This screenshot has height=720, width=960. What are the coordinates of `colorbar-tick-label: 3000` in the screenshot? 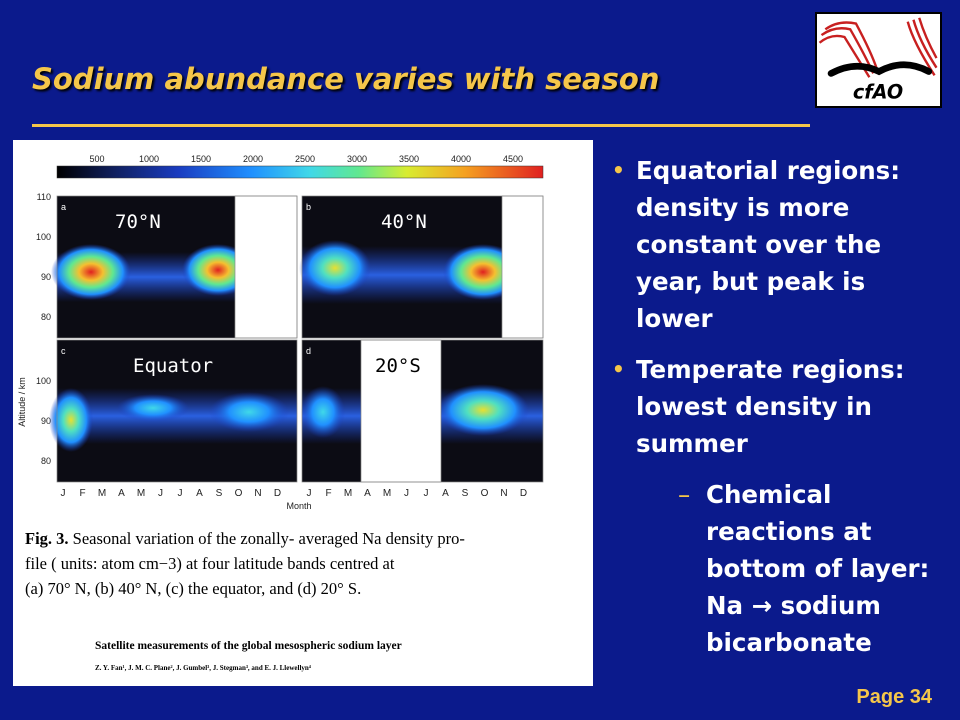 It's located at (357, 159).